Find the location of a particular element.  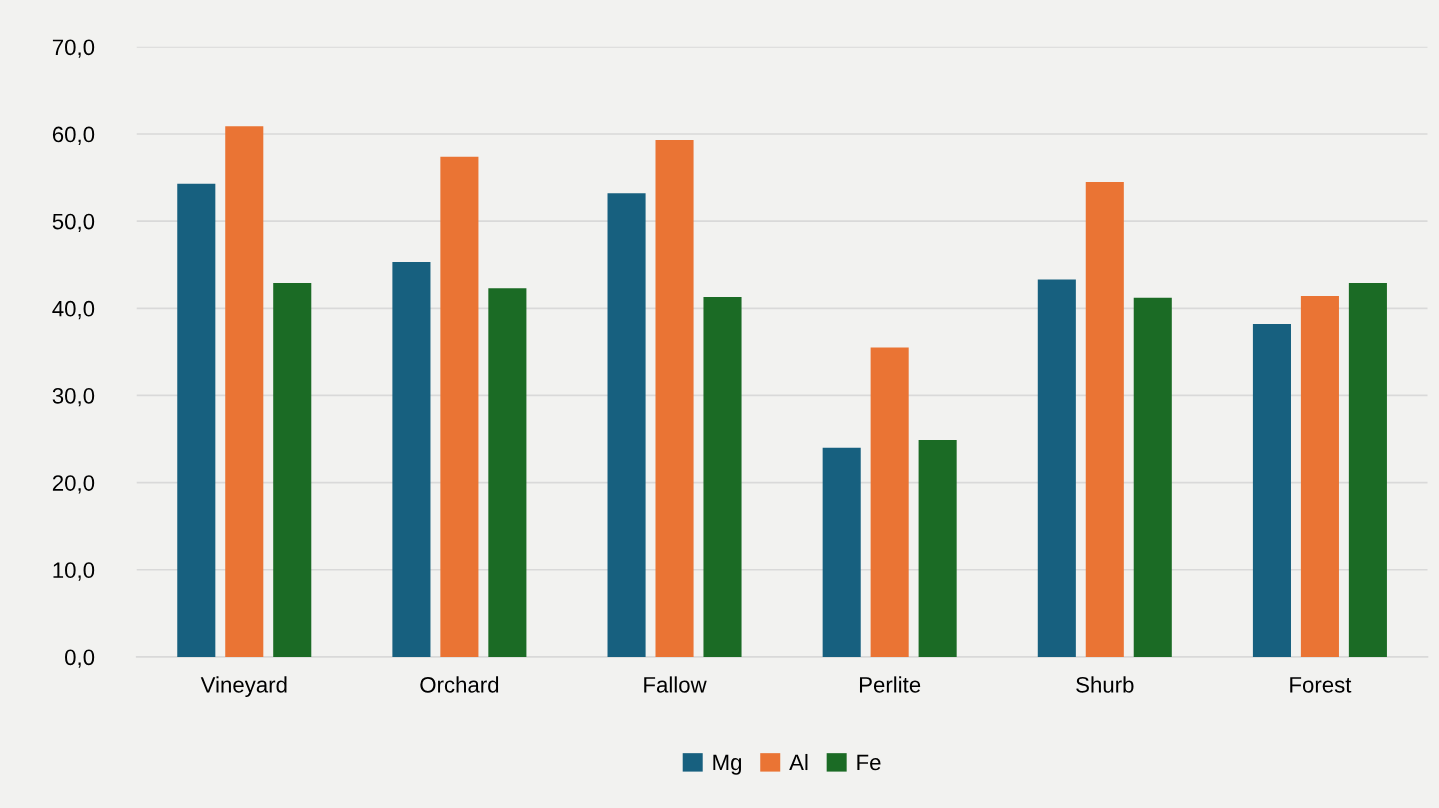

y-tick-label: 70,0 is located at coordinates (73, 48).